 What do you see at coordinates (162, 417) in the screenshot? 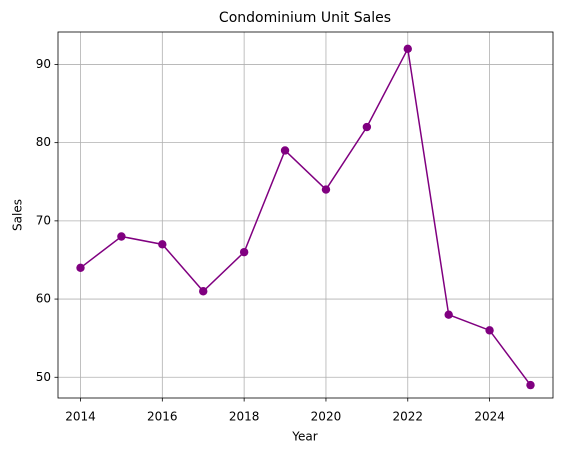
I see `x-tick-label: 2016` at bounding box center [162, 417].